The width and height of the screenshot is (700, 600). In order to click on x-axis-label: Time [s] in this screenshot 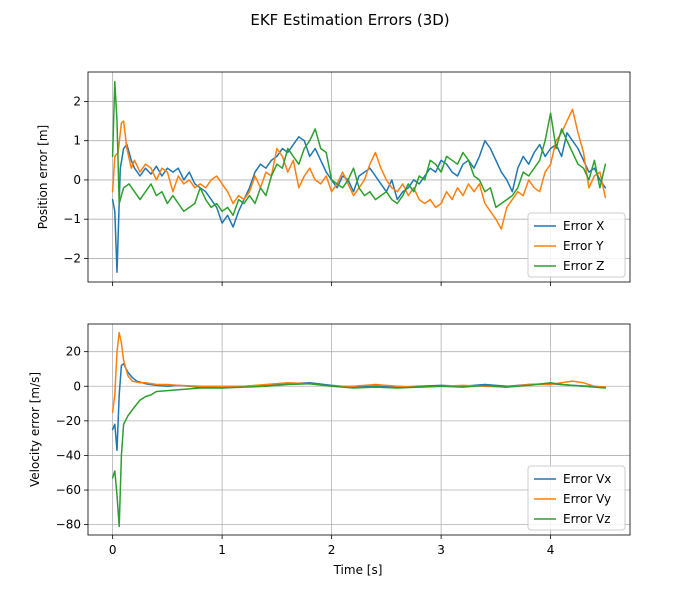, I will do `click(358, 570)`.